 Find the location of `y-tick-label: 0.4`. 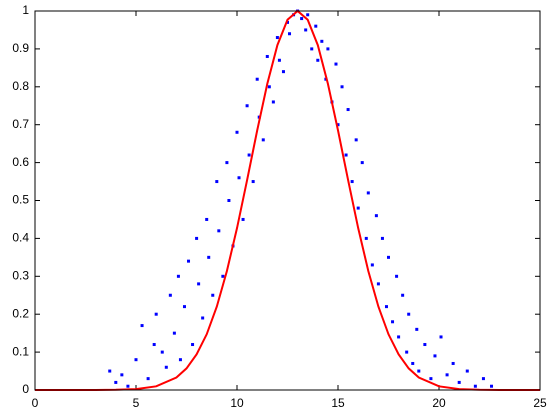

y-tick-label: 0.4 is located at coordinates (20, 238).